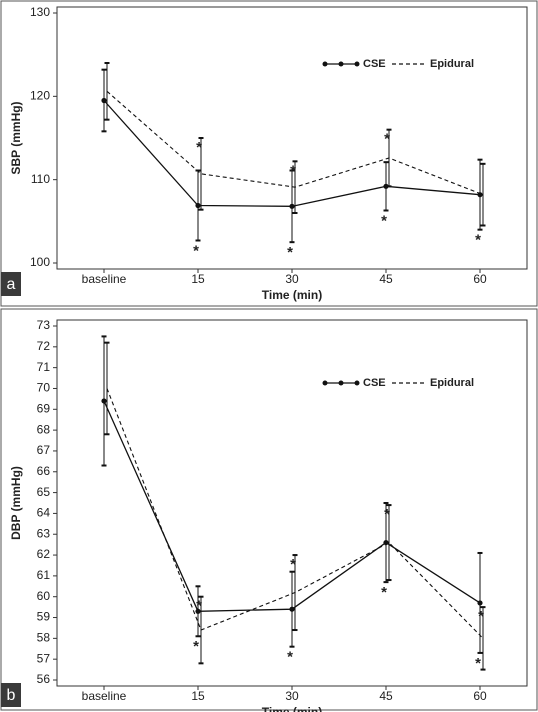 The width and height of the screenshot is (538, 712). What do you see at coordinates (16, 137) in the screenshot?
I see `y-axis-title: SBP (mmHg)` at bounding box center [16, 137].